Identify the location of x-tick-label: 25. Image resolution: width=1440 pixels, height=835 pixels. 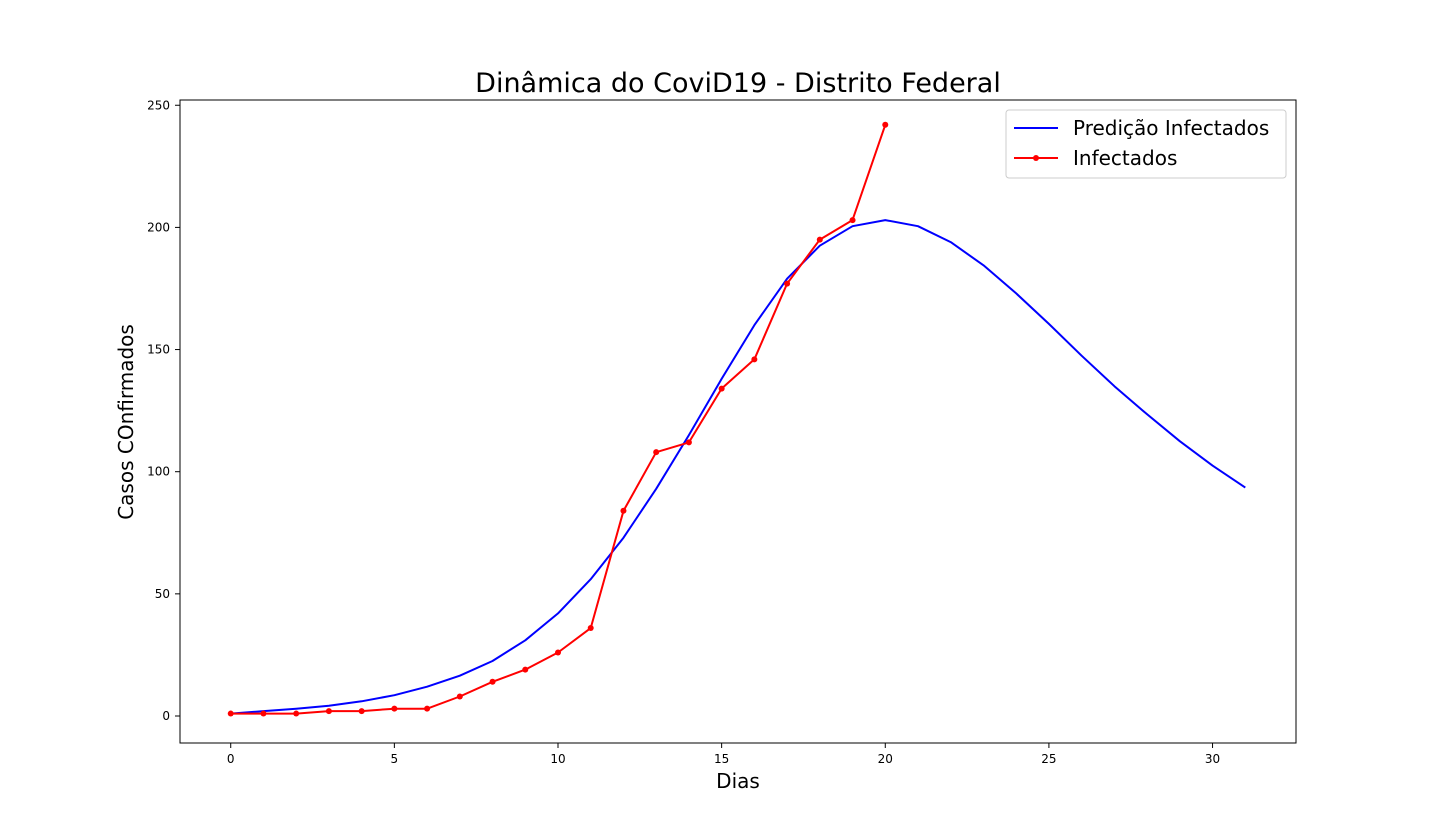
(1048, 759).